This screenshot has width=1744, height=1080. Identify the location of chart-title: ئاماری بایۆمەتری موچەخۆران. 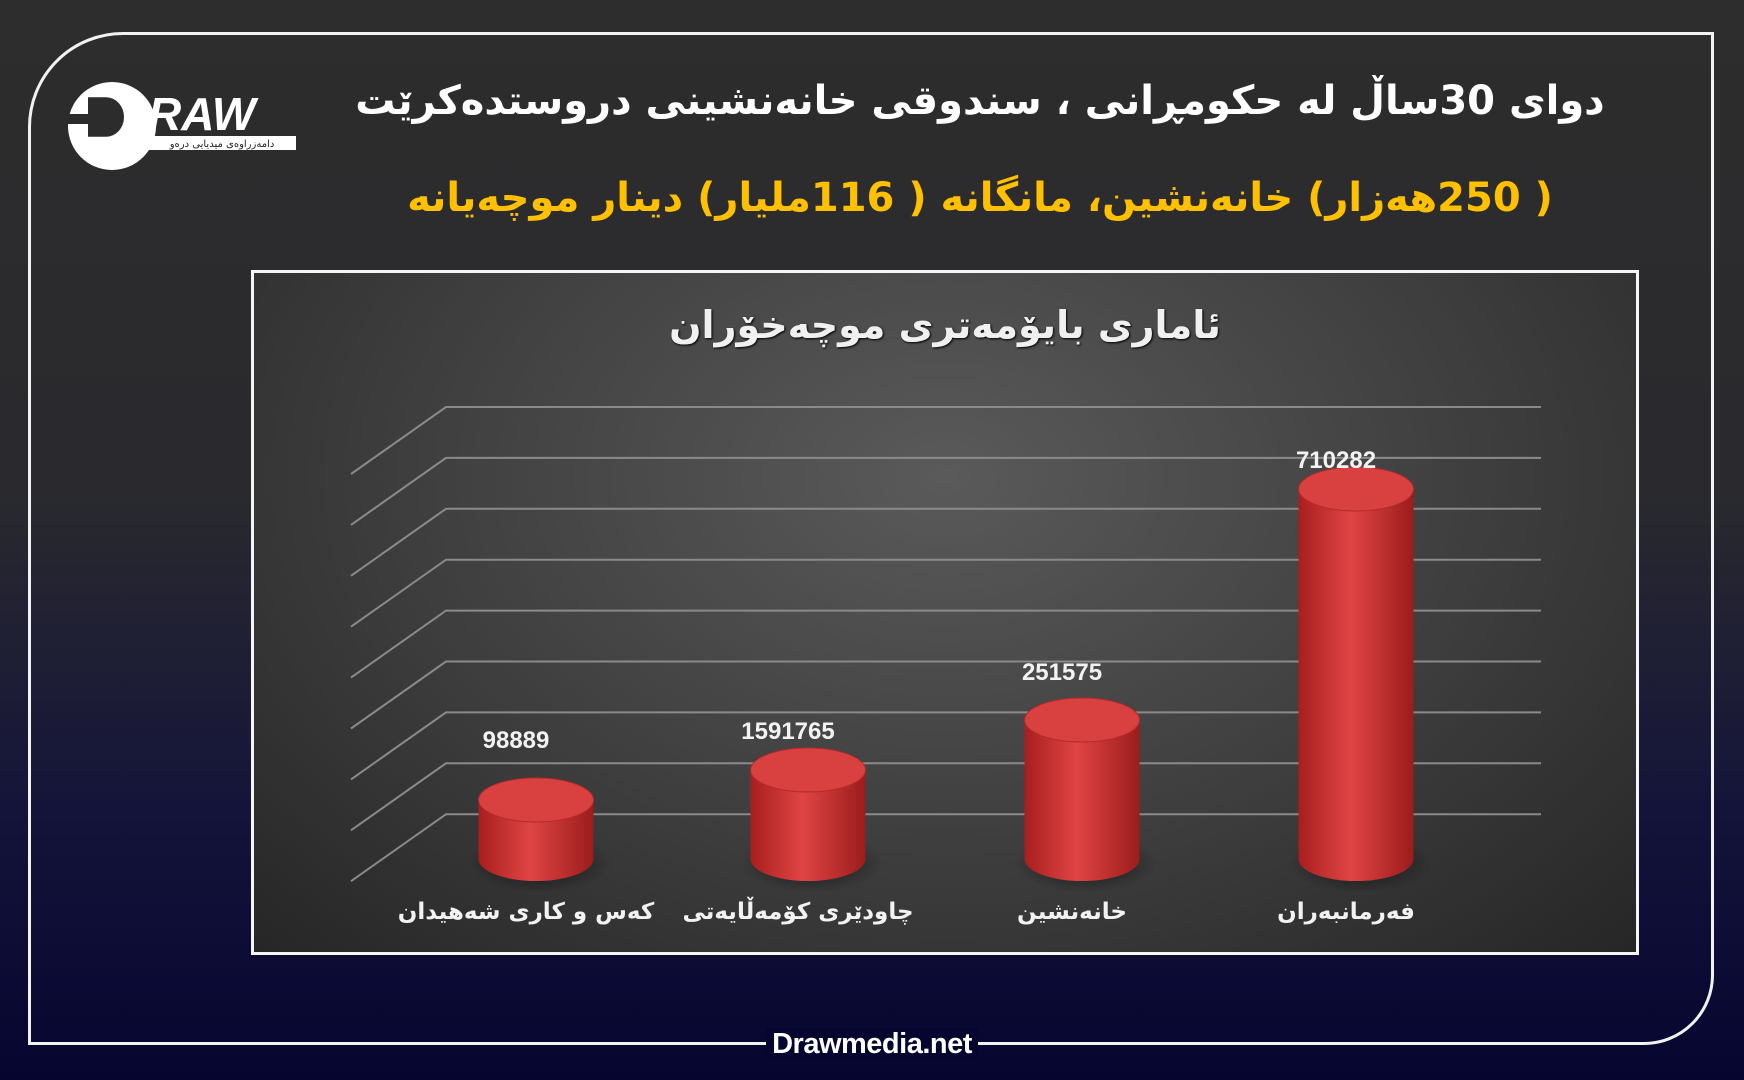
(945, 325).